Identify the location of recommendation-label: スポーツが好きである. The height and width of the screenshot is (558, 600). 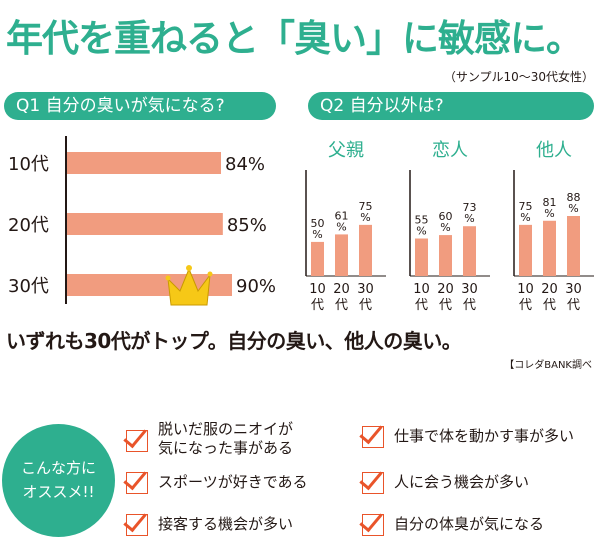
(233, 482).